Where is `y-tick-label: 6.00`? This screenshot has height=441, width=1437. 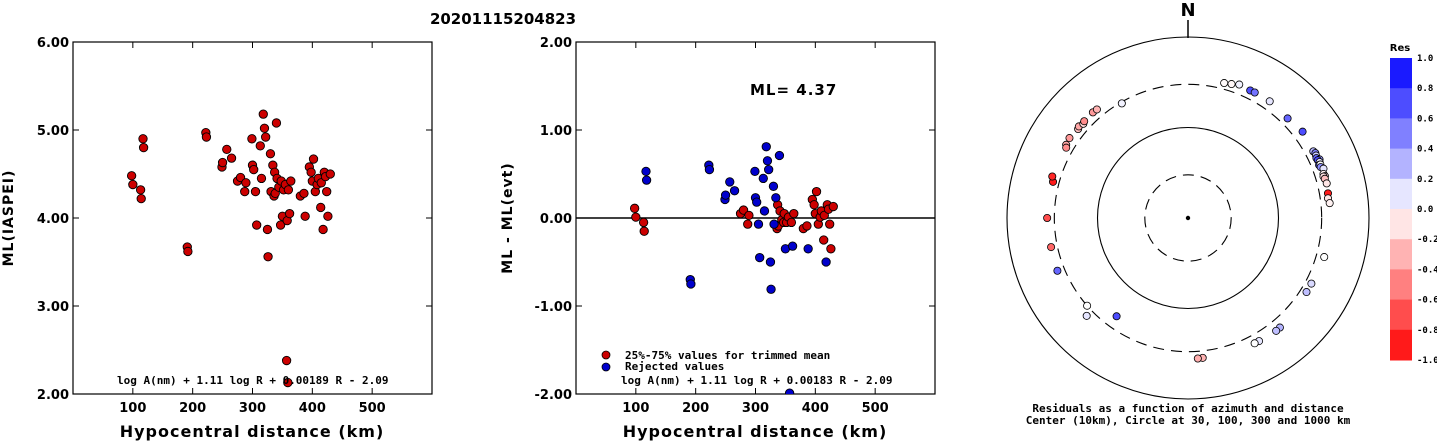
y-tick-label: 6.00 is located at coordinates (53, 43).